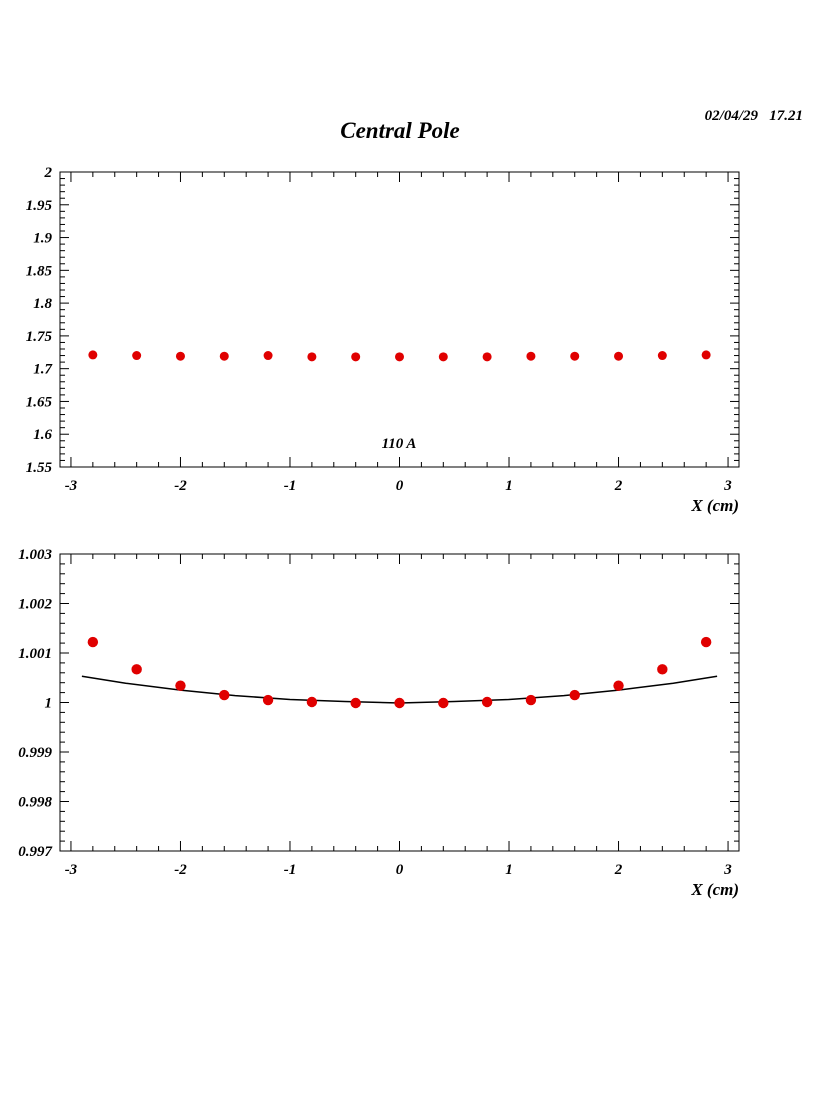  Describe the element at coordinates (39, 468) in the screenshot. I see `y-tick-label: 1.55` at that location.